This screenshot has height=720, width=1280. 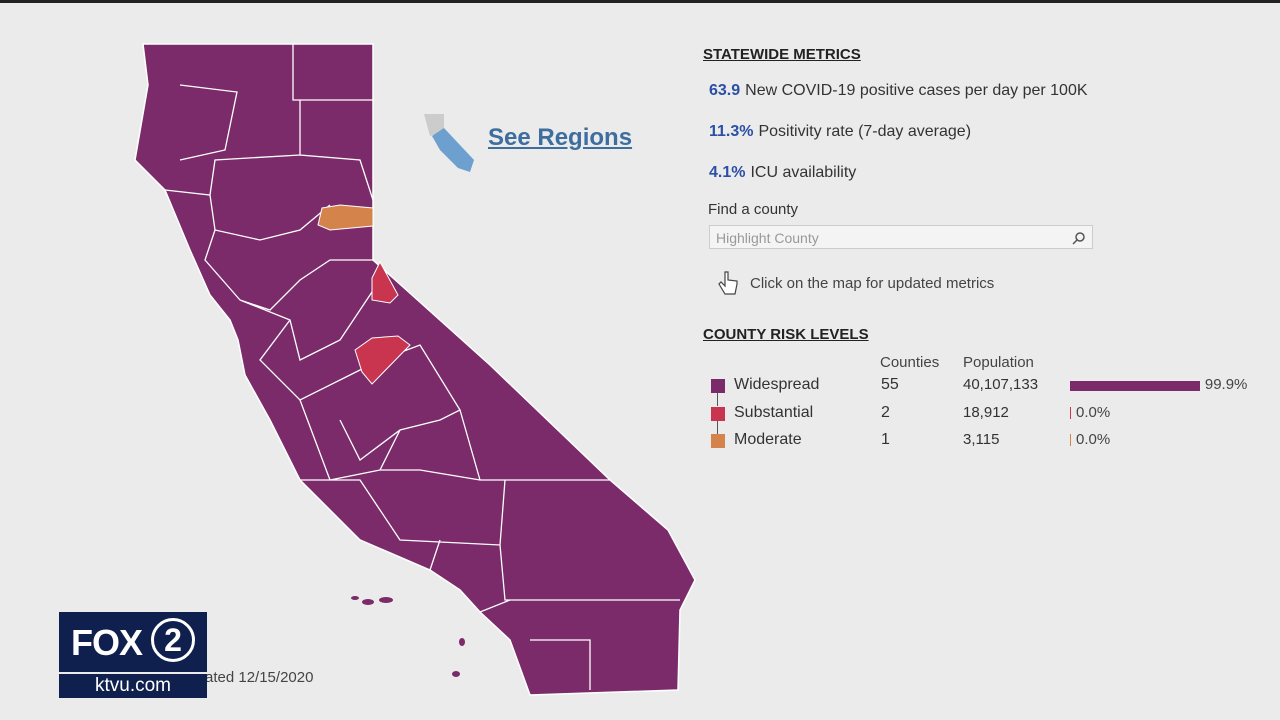 I want to click on population: 18,912, so click(x=986, y=412).